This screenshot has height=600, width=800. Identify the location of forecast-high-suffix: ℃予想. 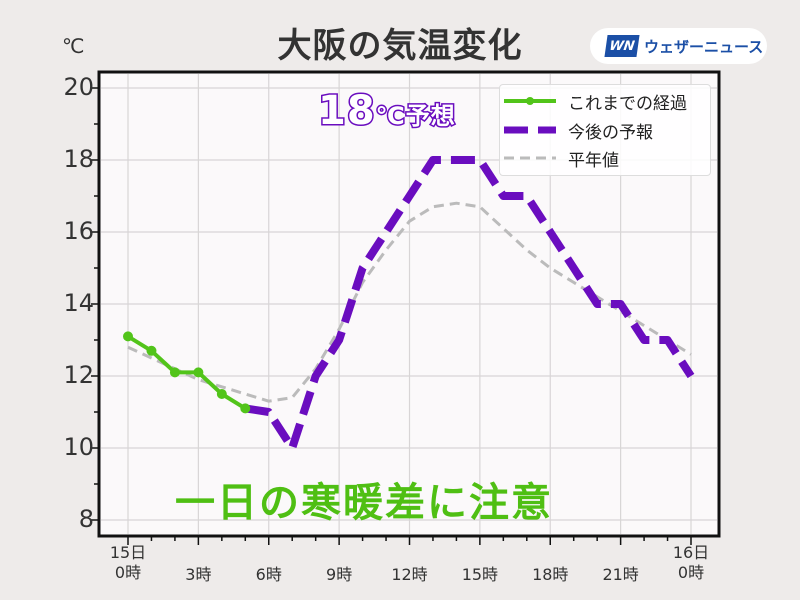
(415, 116).